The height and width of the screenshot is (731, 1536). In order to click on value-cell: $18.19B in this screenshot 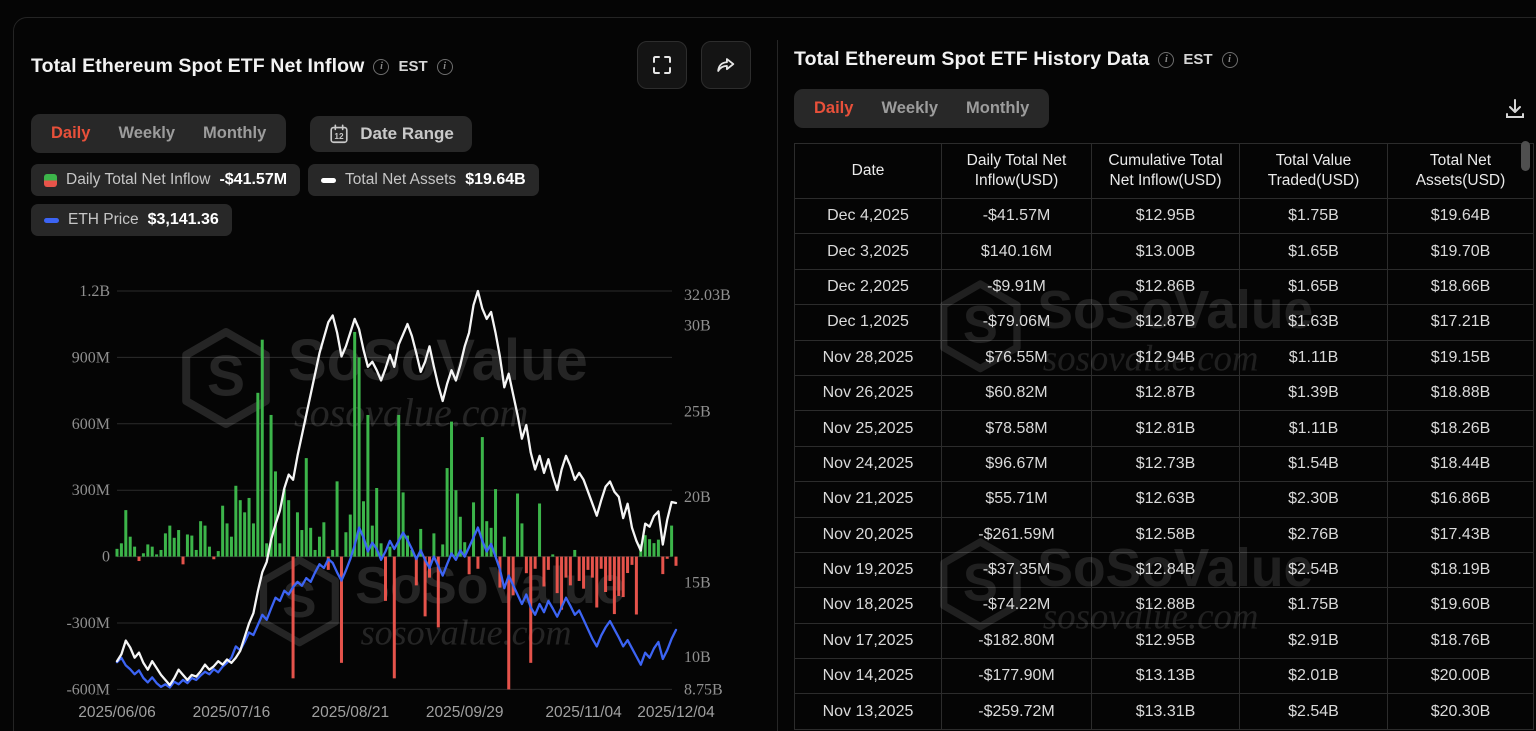, I will do `click(1460, 570)`.